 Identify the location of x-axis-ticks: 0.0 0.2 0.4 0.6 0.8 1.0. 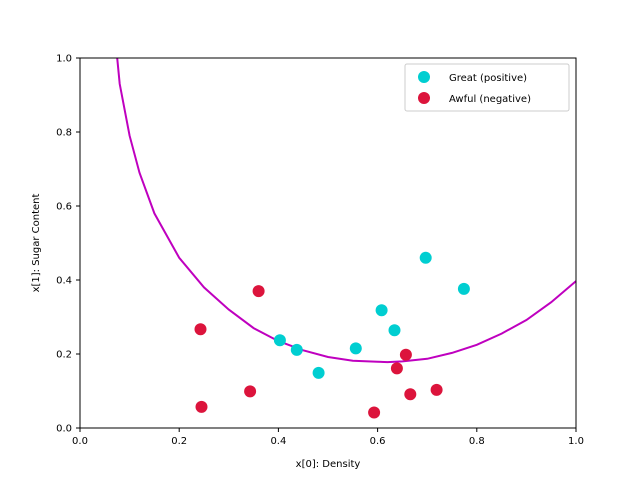
(328, 437).